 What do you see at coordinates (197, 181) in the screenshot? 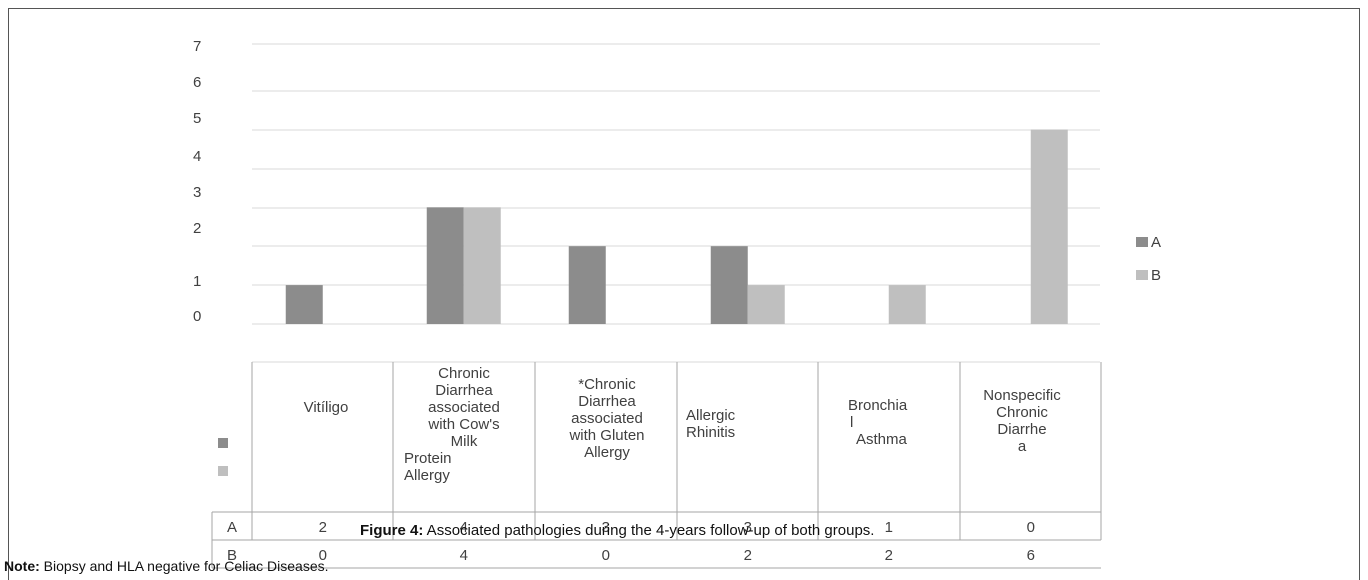
I see `y-axis-tick-labels: 7 6 5 4 3 2 1 0` at bounding box center [197, 181].